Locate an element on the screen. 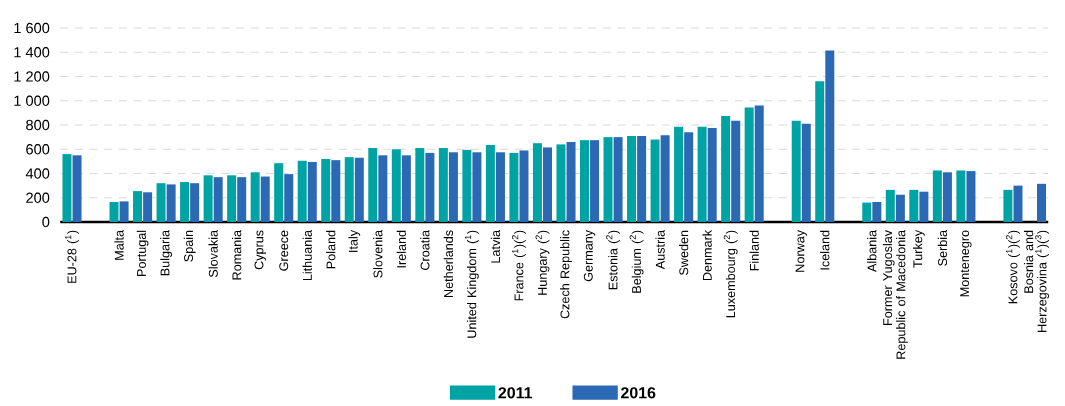 The width and height of the screenshot is (1065, 406). x-tick-label: Montenegro is located at coordinates (966, 263).